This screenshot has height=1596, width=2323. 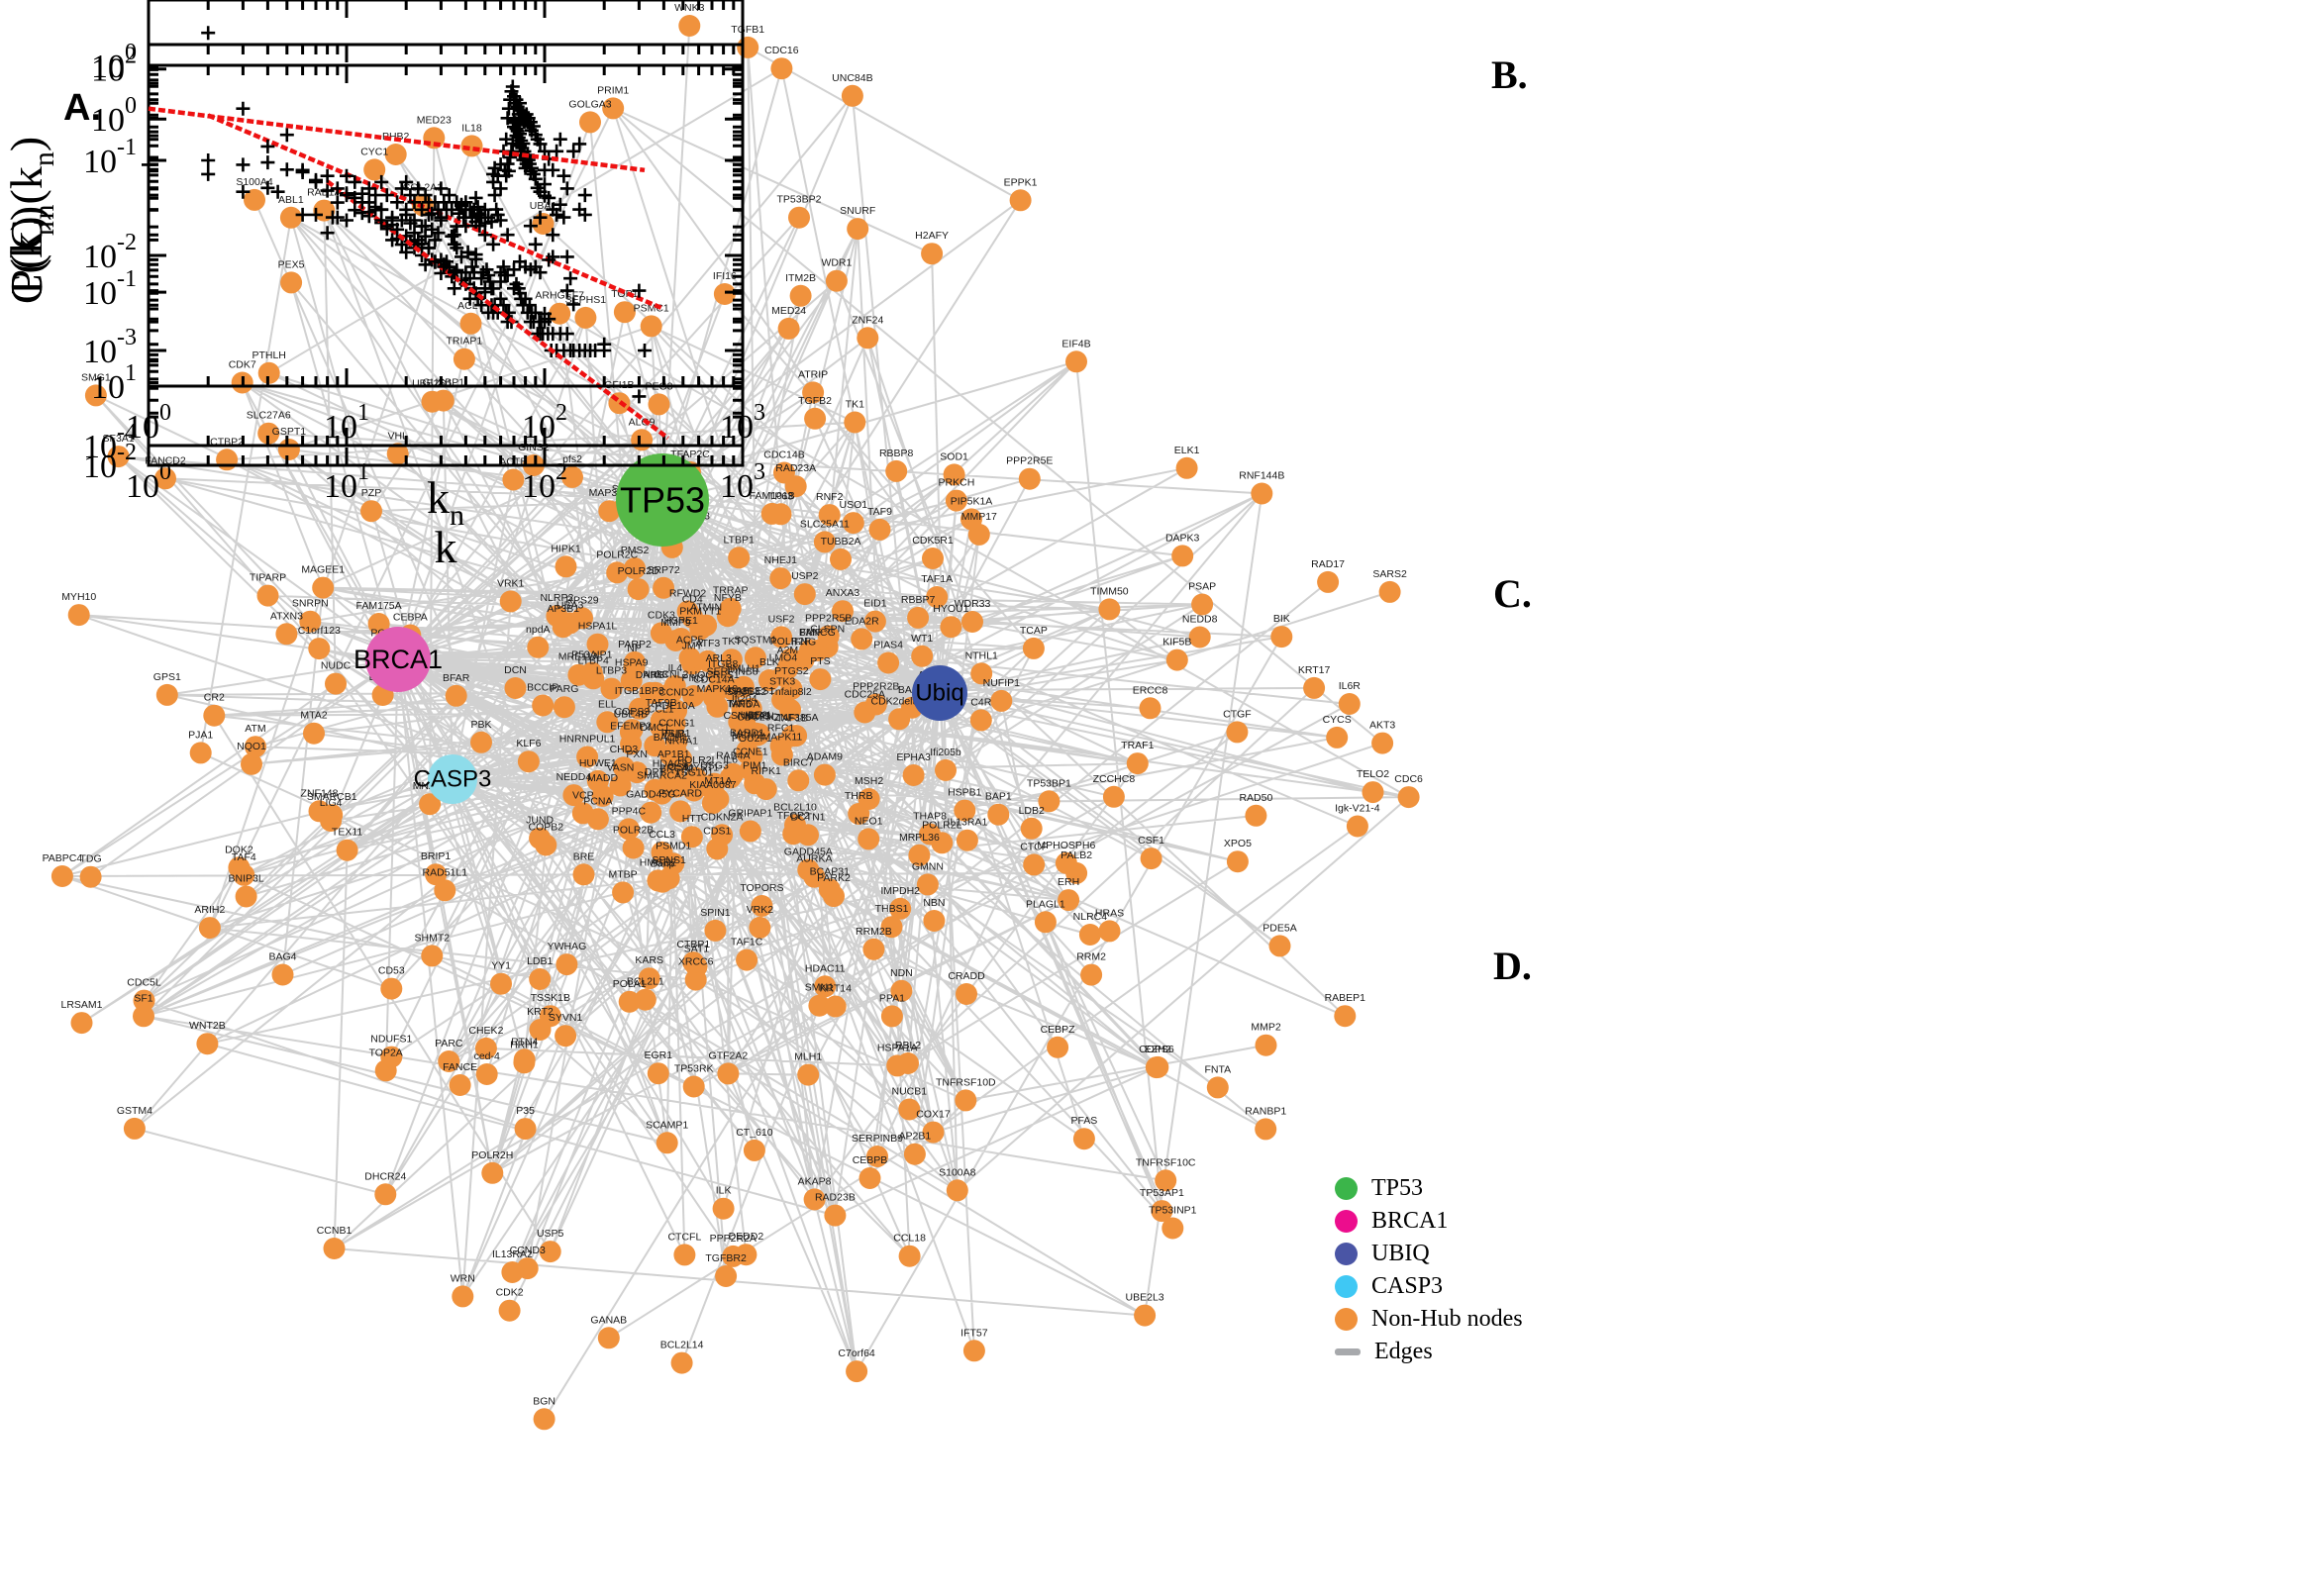 What do you see at coordinates (1066, 845) in the screenshot?
I see `svg-text: MPHOSPH6` at bounding box center [1066, 845].